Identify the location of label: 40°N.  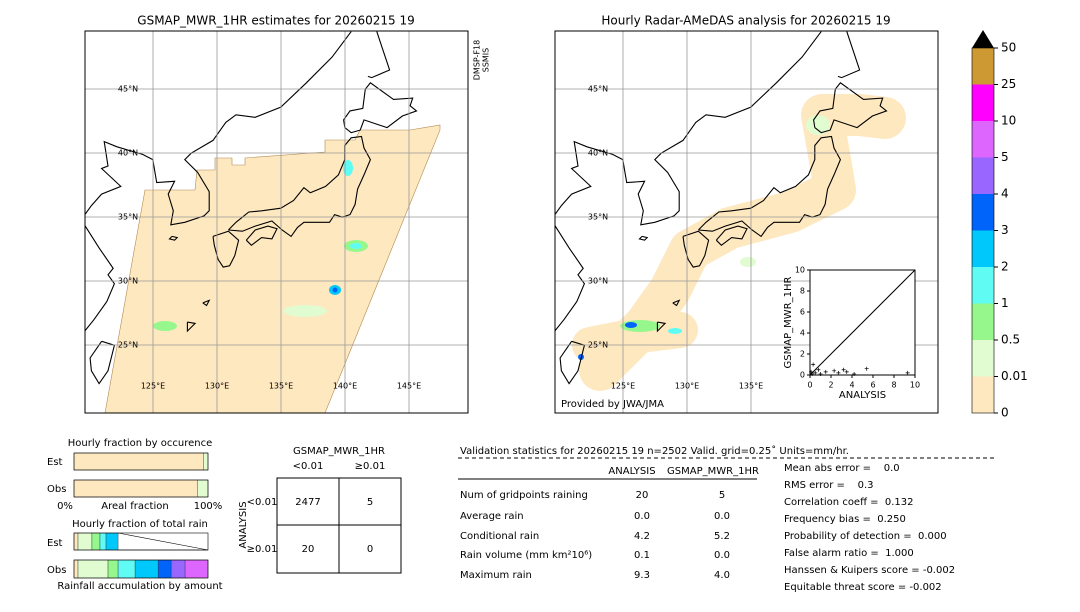
(598, 153).